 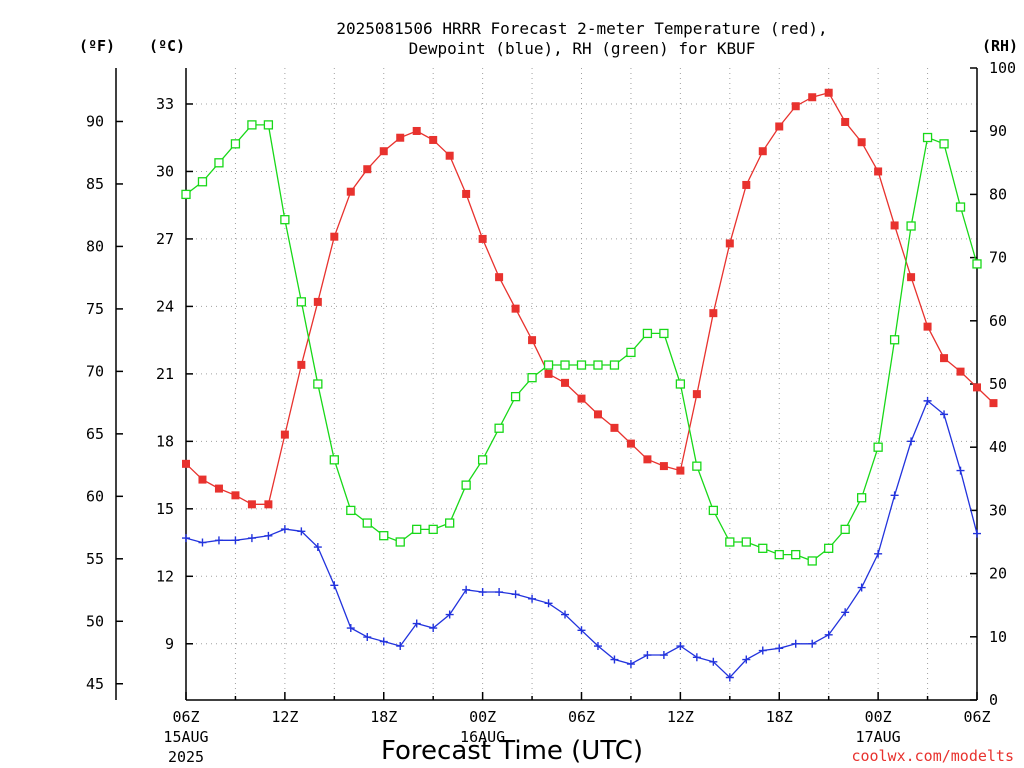 I want to click on x-axis-title: Forecast Time (UTC), so click(x=512, y=751).